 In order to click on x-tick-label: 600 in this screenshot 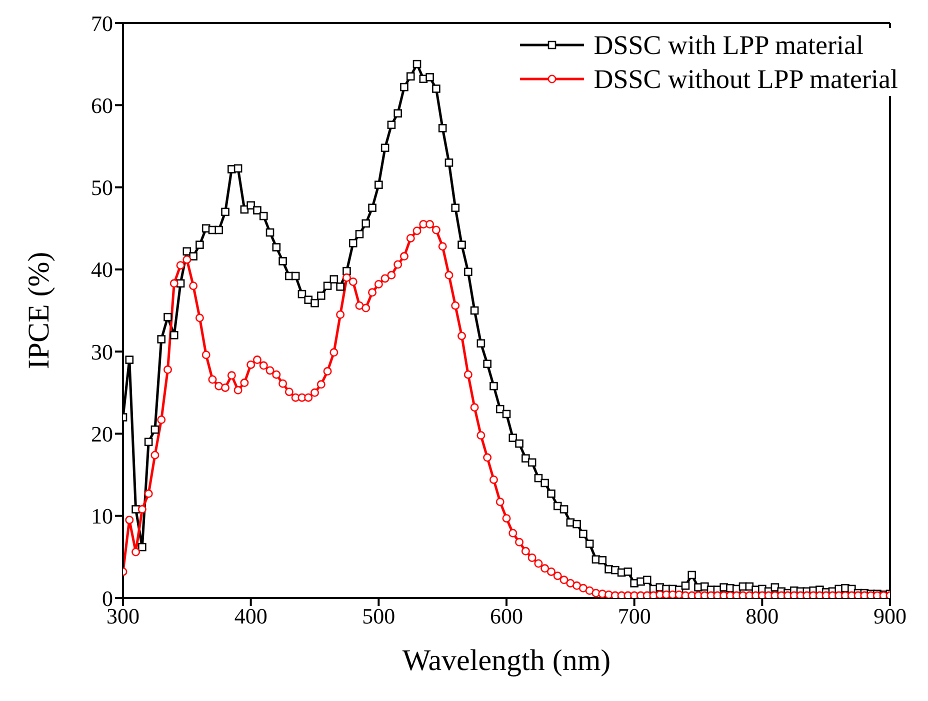, I will do `click(506, 616)`.